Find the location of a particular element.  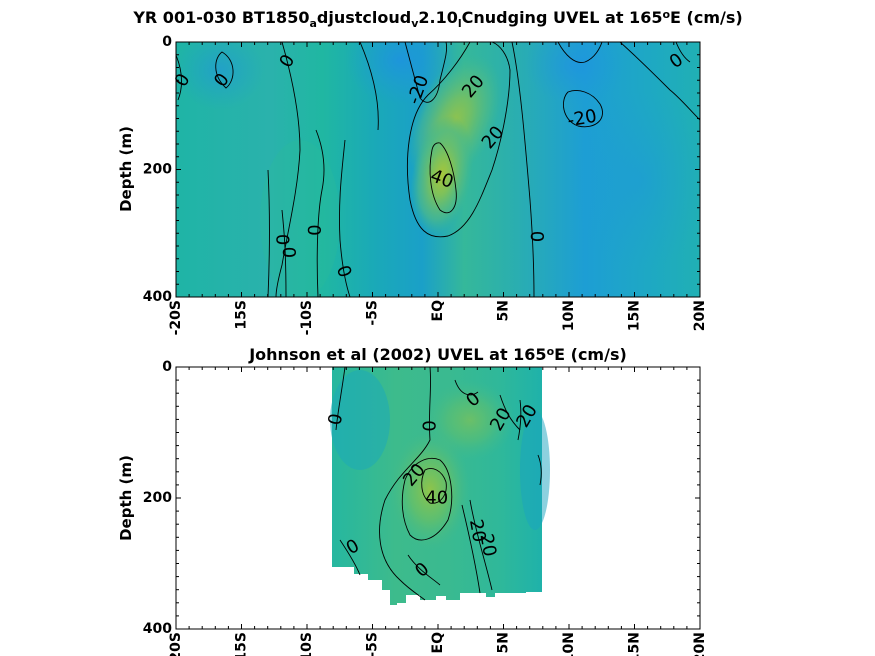

top-title-part: YR 001-030 BT1850 is located at coordinates (220, 17).